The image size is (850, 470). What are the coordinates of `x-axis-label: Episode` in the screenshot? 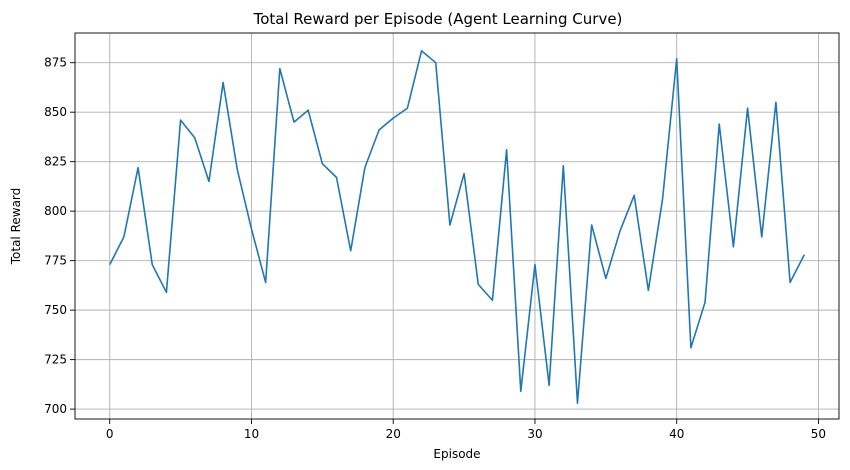 It's located at (456, 454).